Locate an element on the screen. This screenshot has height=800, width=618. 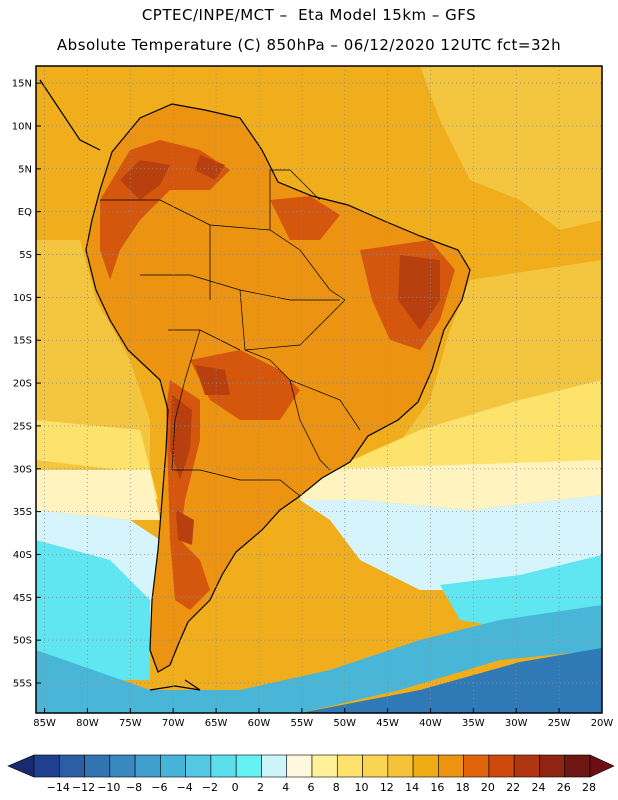
colorbar-label: −10 is located at coordinates (108, 787).